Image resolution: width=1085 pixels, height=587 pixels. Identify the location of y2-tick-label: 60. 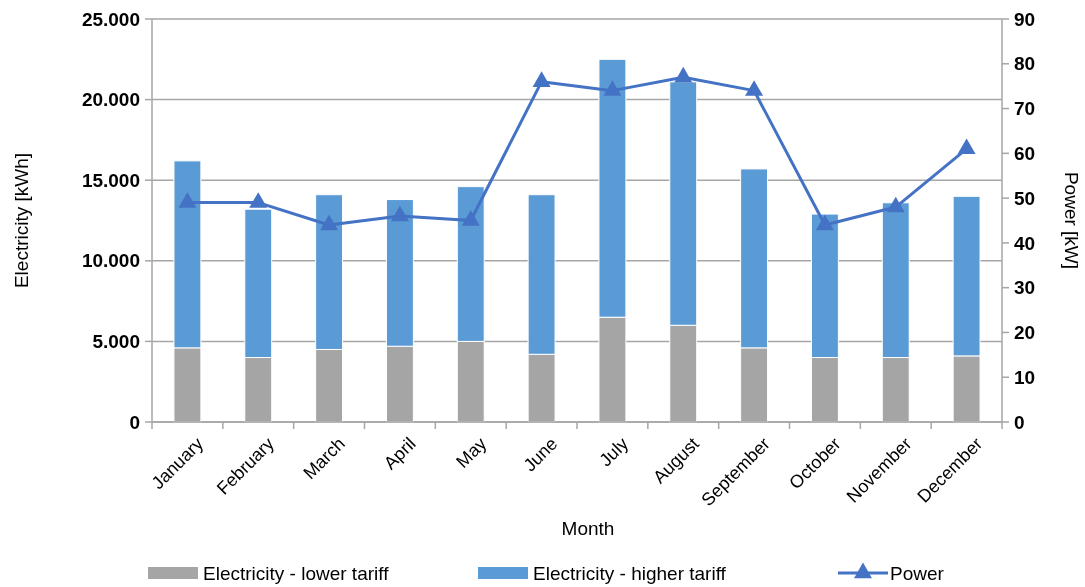
(1025, 153).